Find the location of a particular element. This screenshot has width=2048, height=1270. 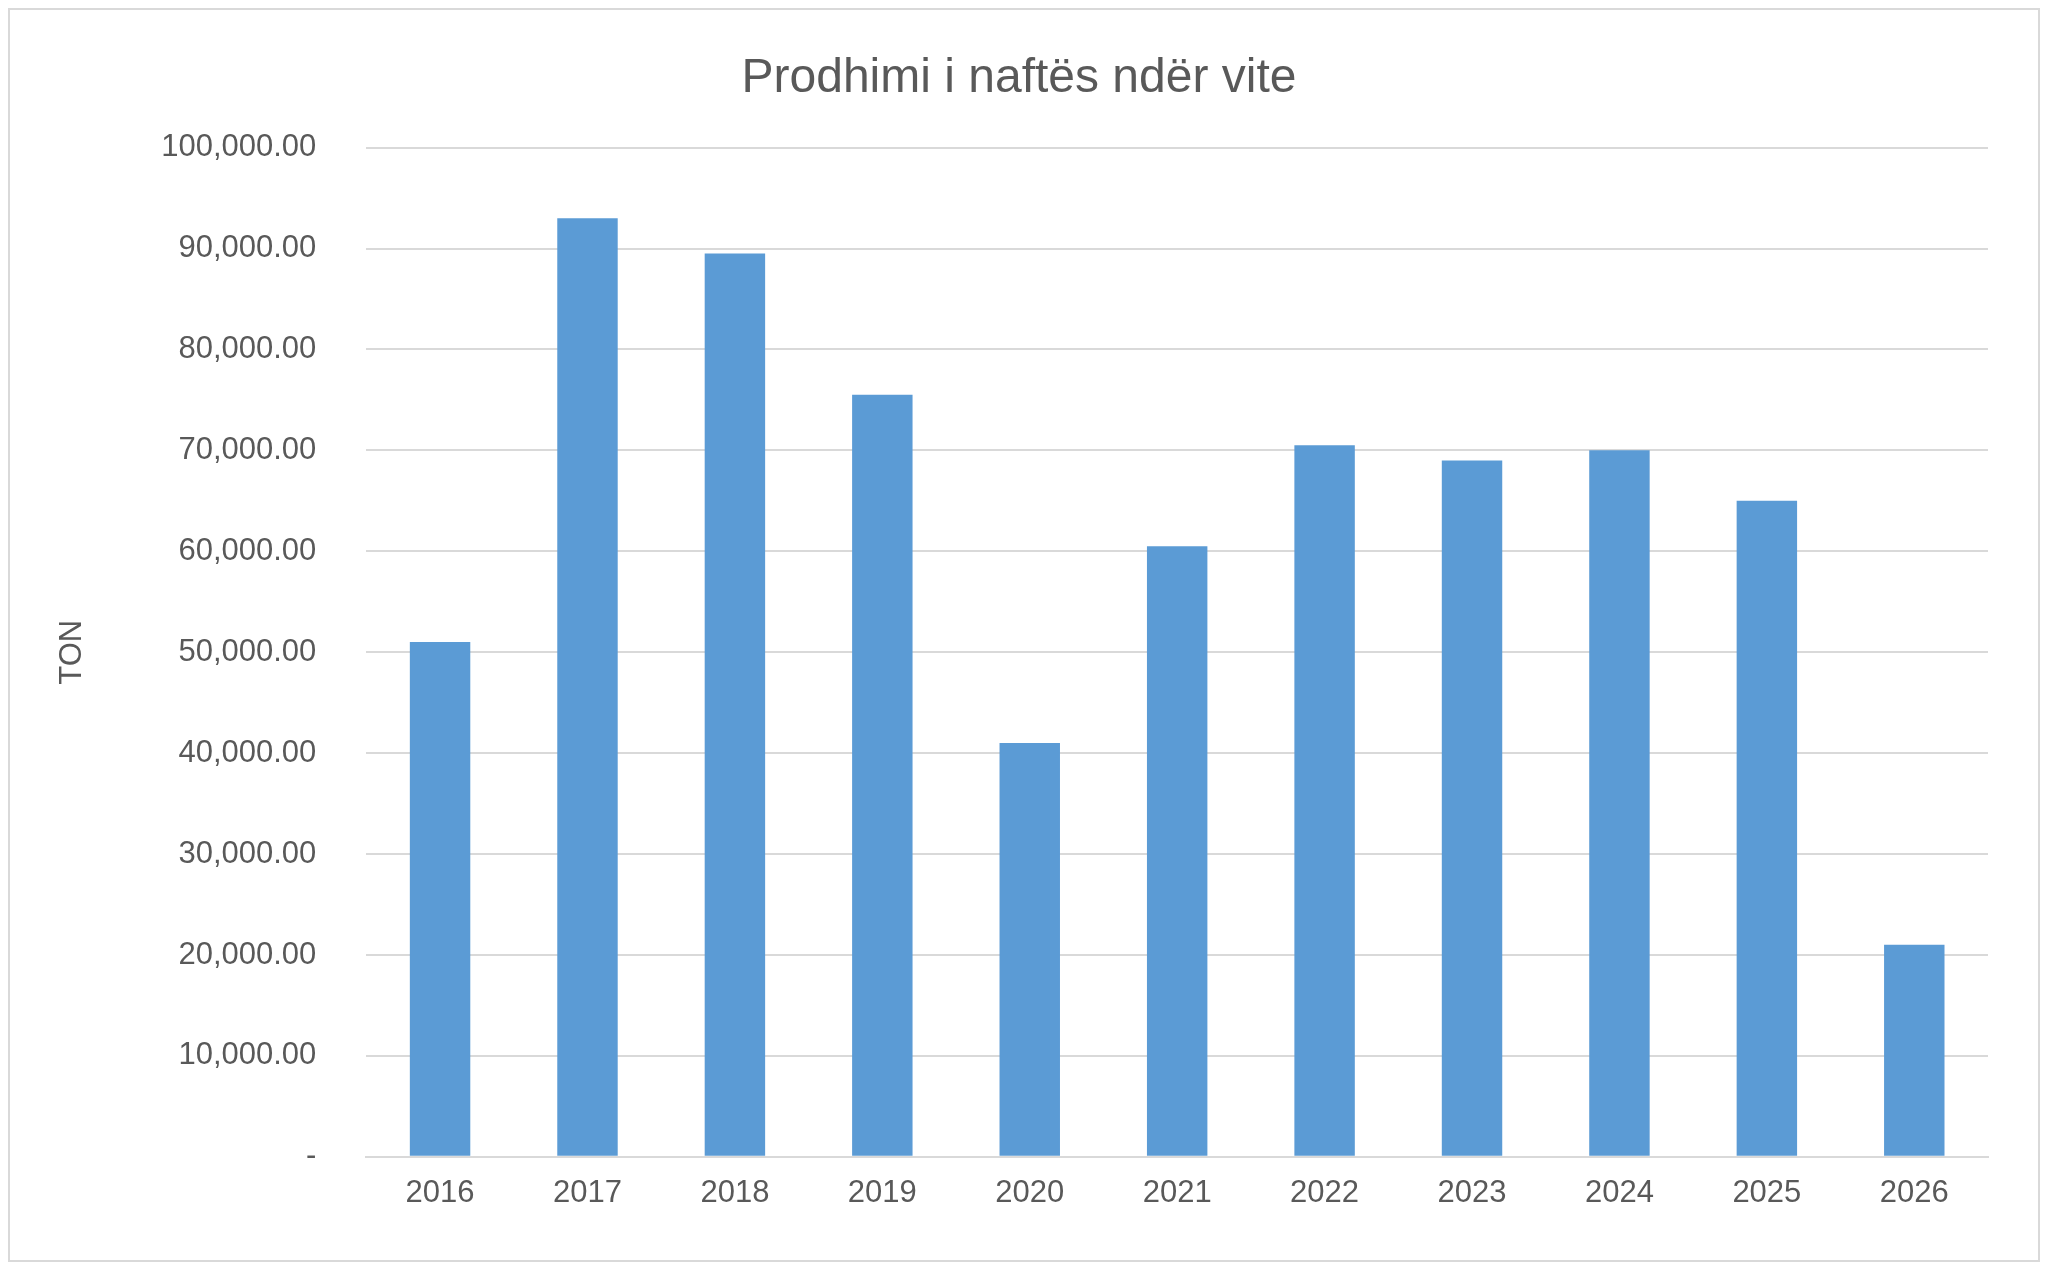

y-tick-label: 30,000.00 is located at coordinates (247, 852).